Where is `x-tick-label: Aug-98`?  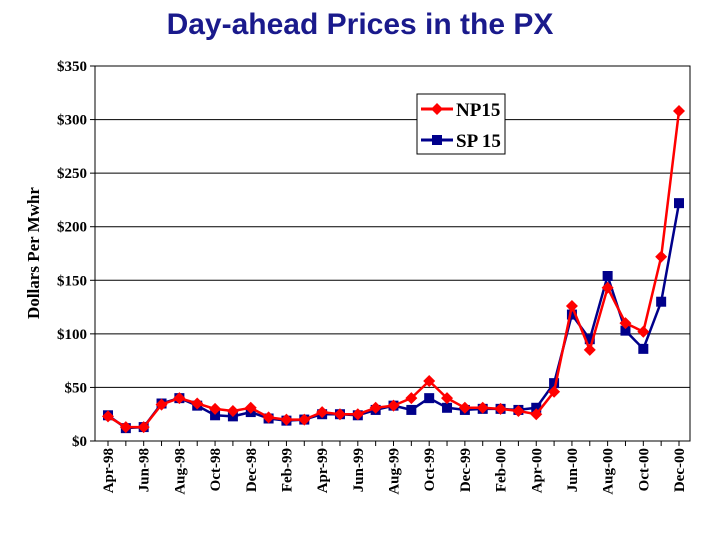
x-tick-label: Aug-98 is located at coordinates (180, 471).